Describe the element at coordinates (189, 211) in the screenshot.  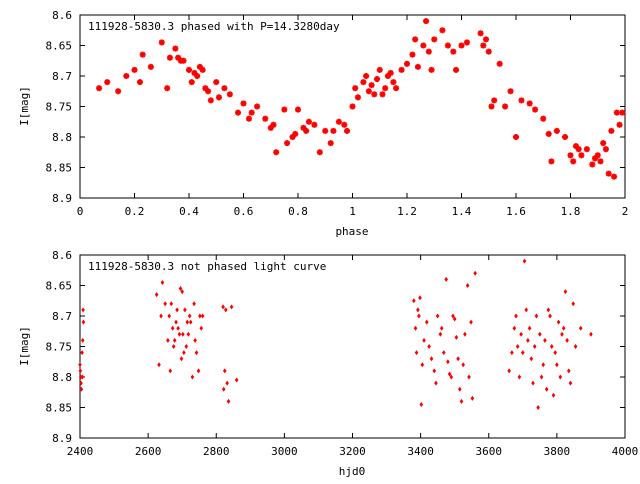
I see `x-tick-label: 0.4` at that location.